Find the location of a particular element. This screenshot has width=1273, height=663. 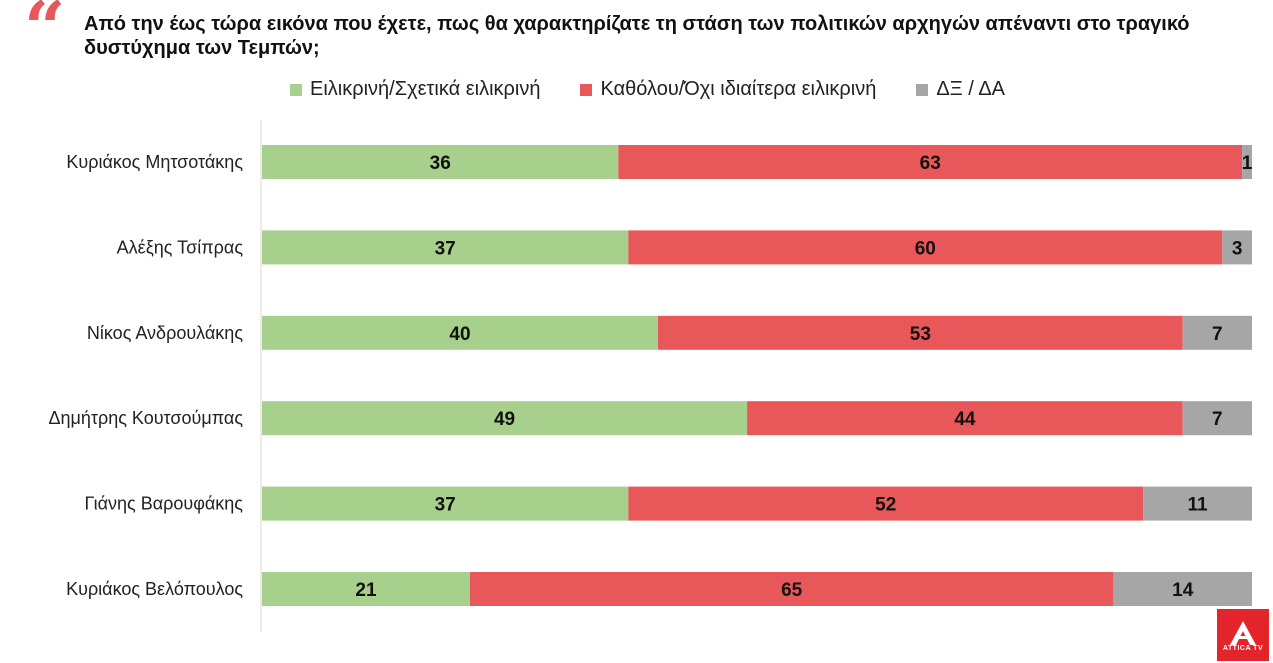

data-label: 21 is located at coordinates (366, 590).